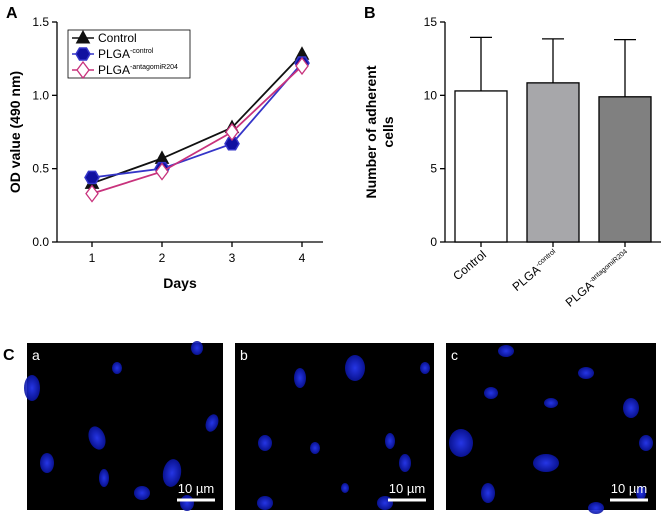 The width and height of the screenshot is (662, 514). I want to click on x-axis-label: Days, so click(180, 283).